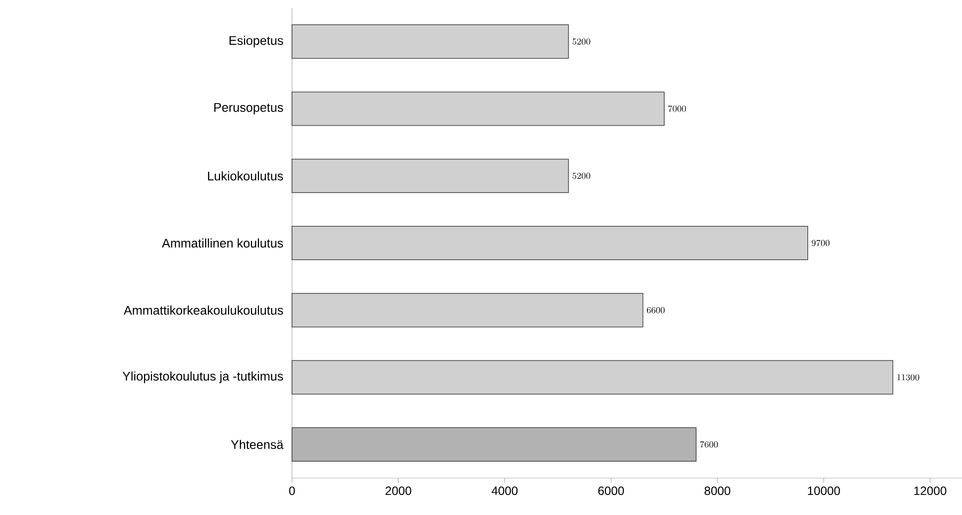 The image size is (962, 515). I want to click on x-tick-label: 0, so click(292, 491).